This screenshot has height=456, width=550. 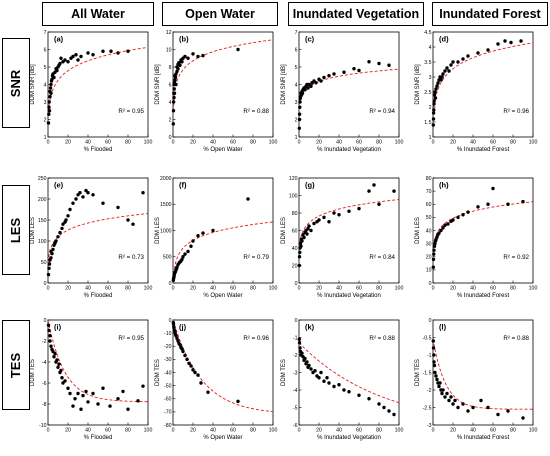 What do you see at coordinates (433, 143) in the screenshot?
I see `x-tick-label: 0` at bounding box center [433, 143].